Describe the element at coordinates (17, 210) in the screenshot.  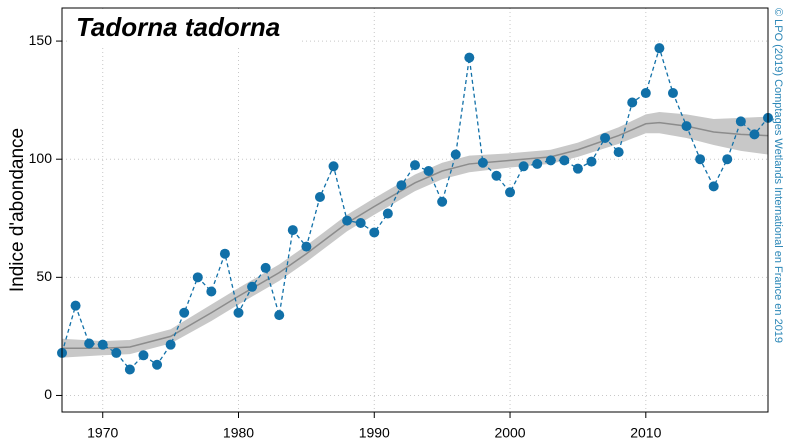
I see `y-axis-label: Indice d'abondance` at that location.